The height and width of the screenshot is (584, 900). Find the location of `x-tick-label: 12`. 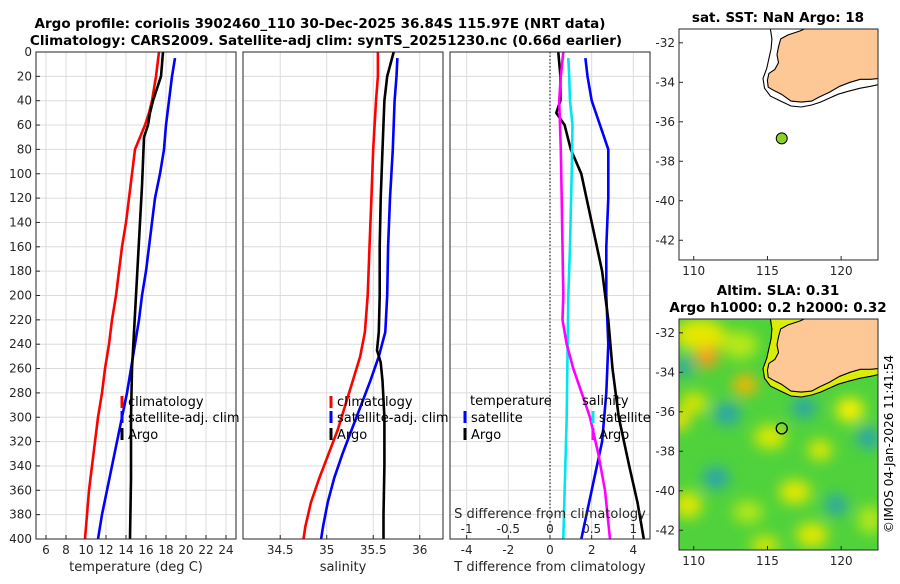

x-tick-label: 12 is located at coordinates (105, 550).